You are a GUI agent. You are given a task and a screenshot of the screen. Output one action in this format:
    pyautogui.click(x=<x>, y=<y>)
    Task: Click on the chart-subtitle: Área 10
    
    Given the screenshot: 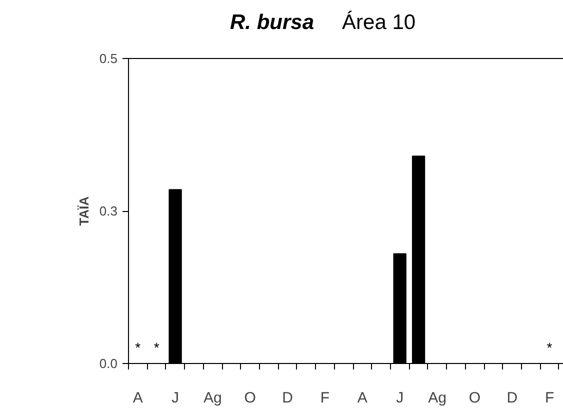 What is the action you would take?
    pyautogui.click(x=379, y=22)
    